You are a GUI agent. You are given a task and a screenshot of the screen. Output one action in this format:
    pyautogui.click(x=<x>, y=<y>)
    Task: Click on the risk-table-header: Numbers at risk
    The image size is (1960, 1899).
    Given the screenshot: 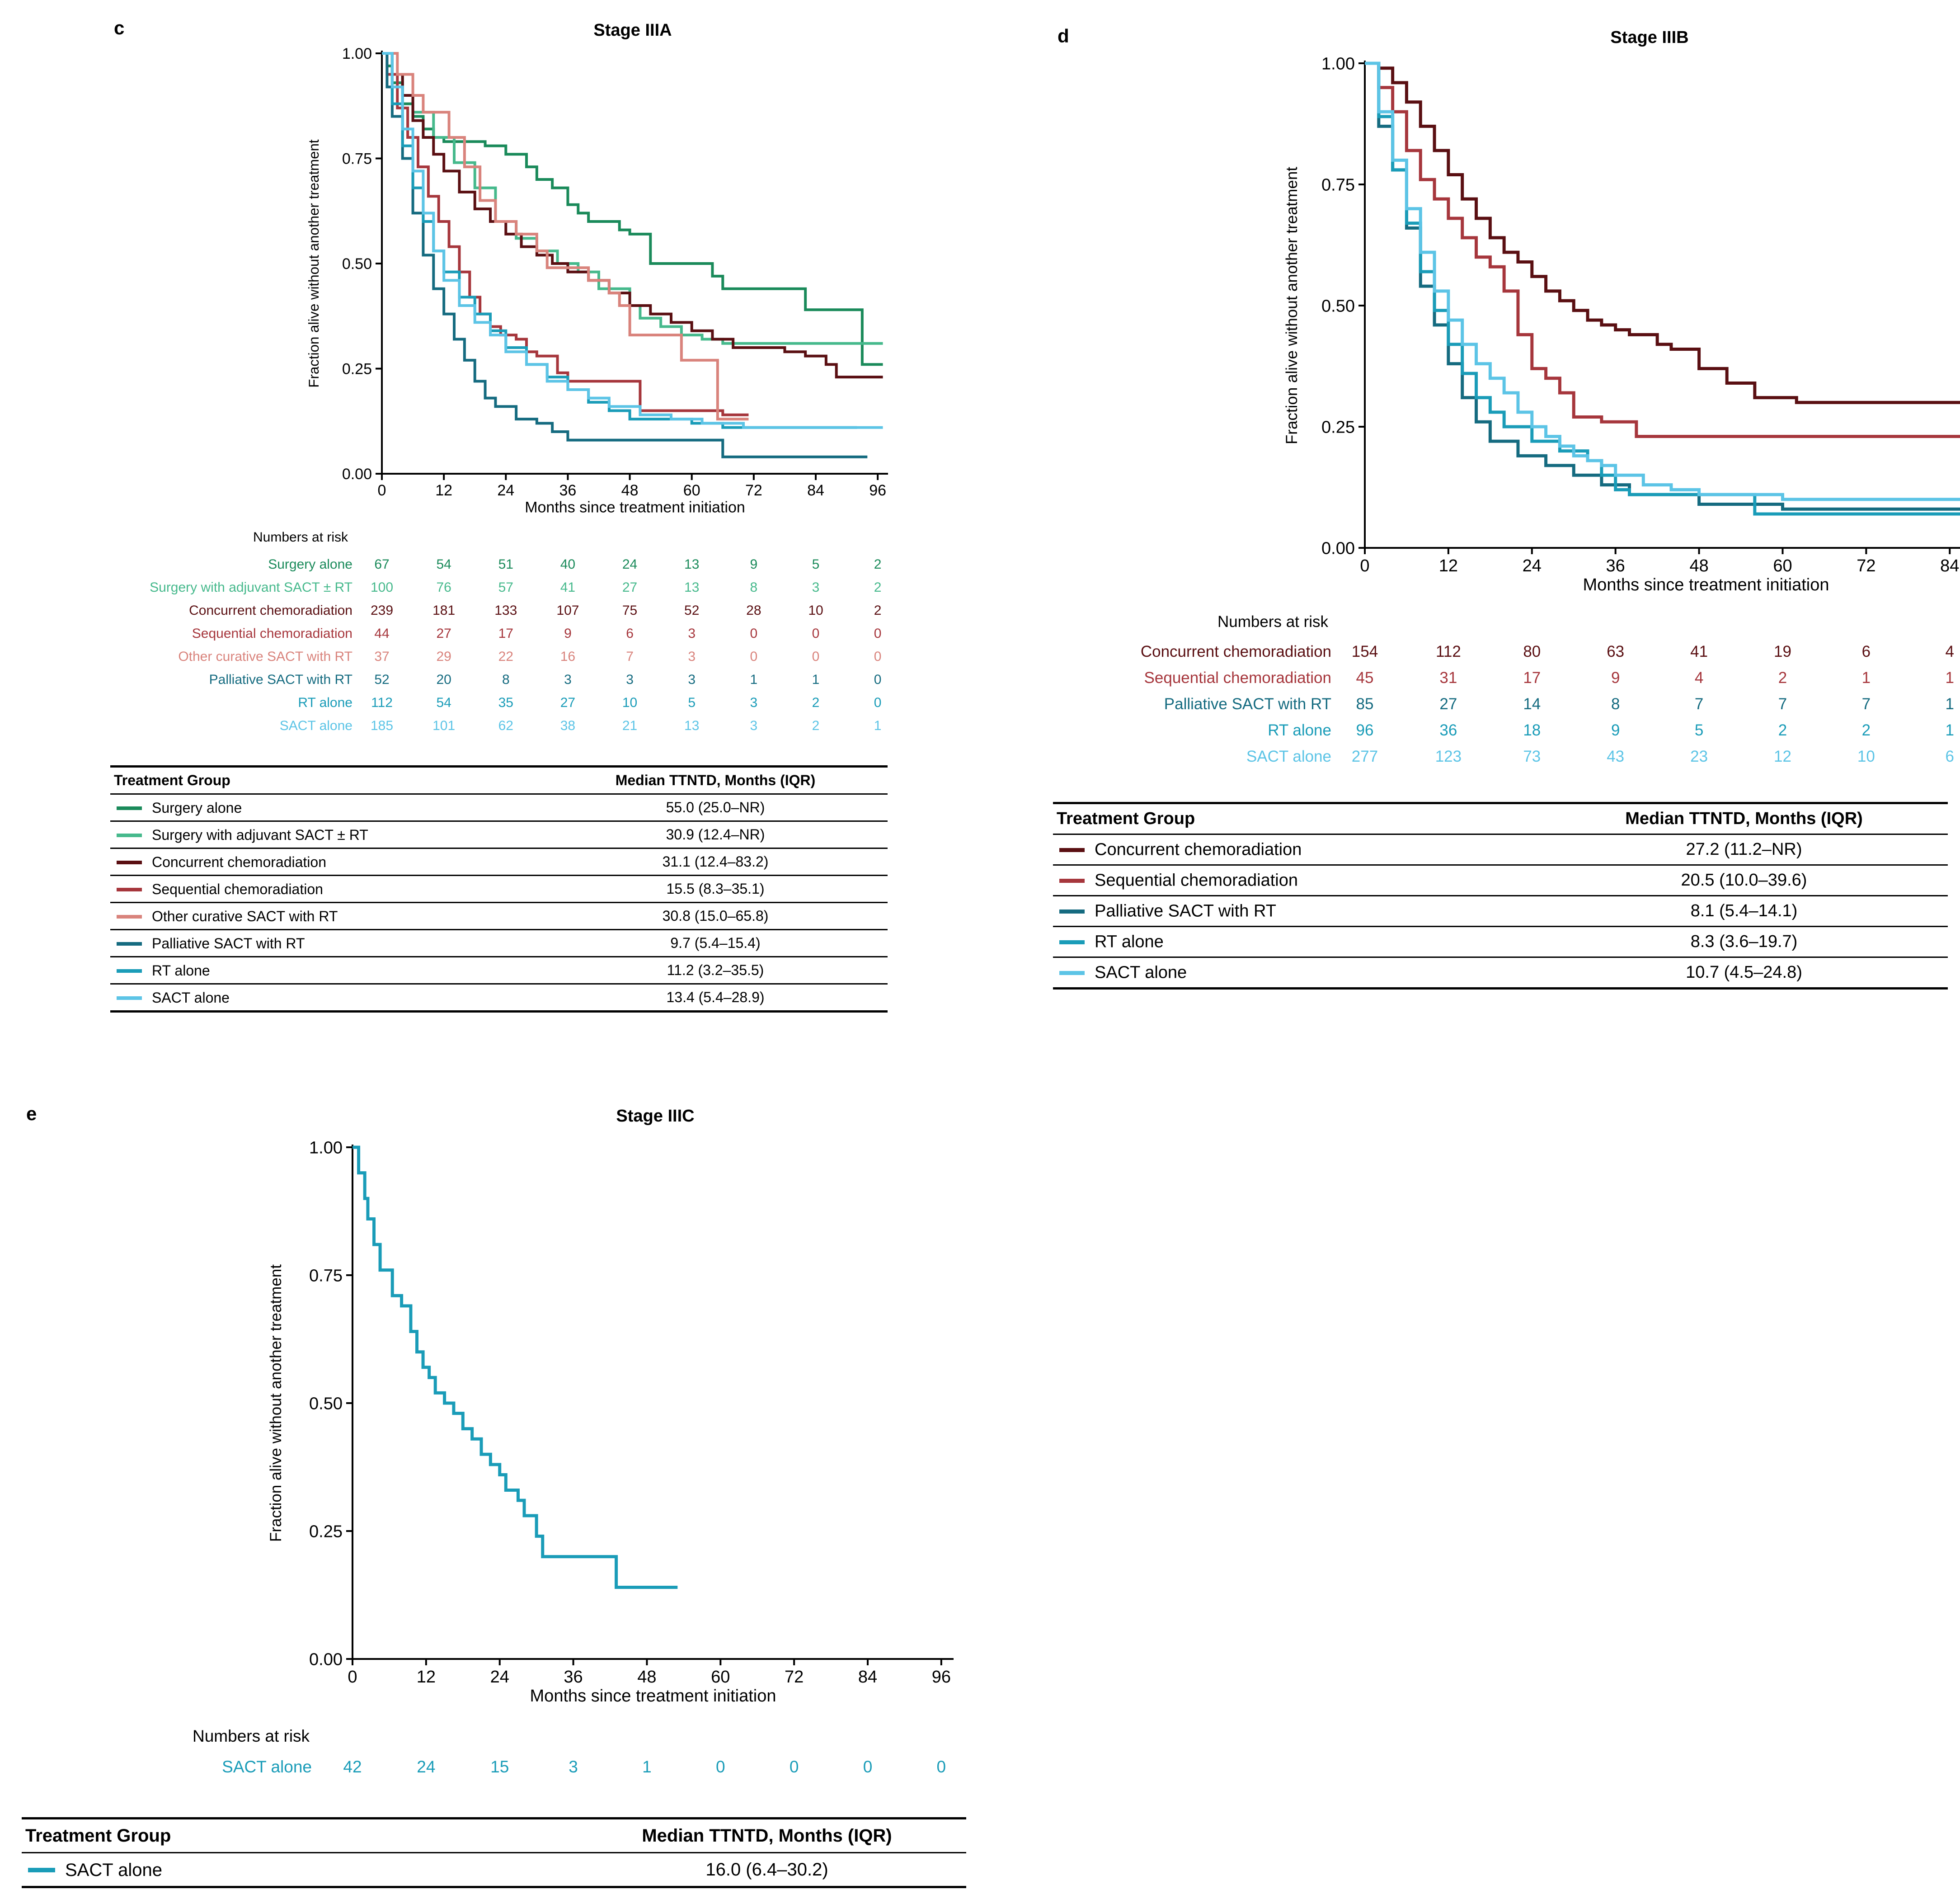 What is the action you would take?
    pyautogui.click(x=1273, y=622)
    